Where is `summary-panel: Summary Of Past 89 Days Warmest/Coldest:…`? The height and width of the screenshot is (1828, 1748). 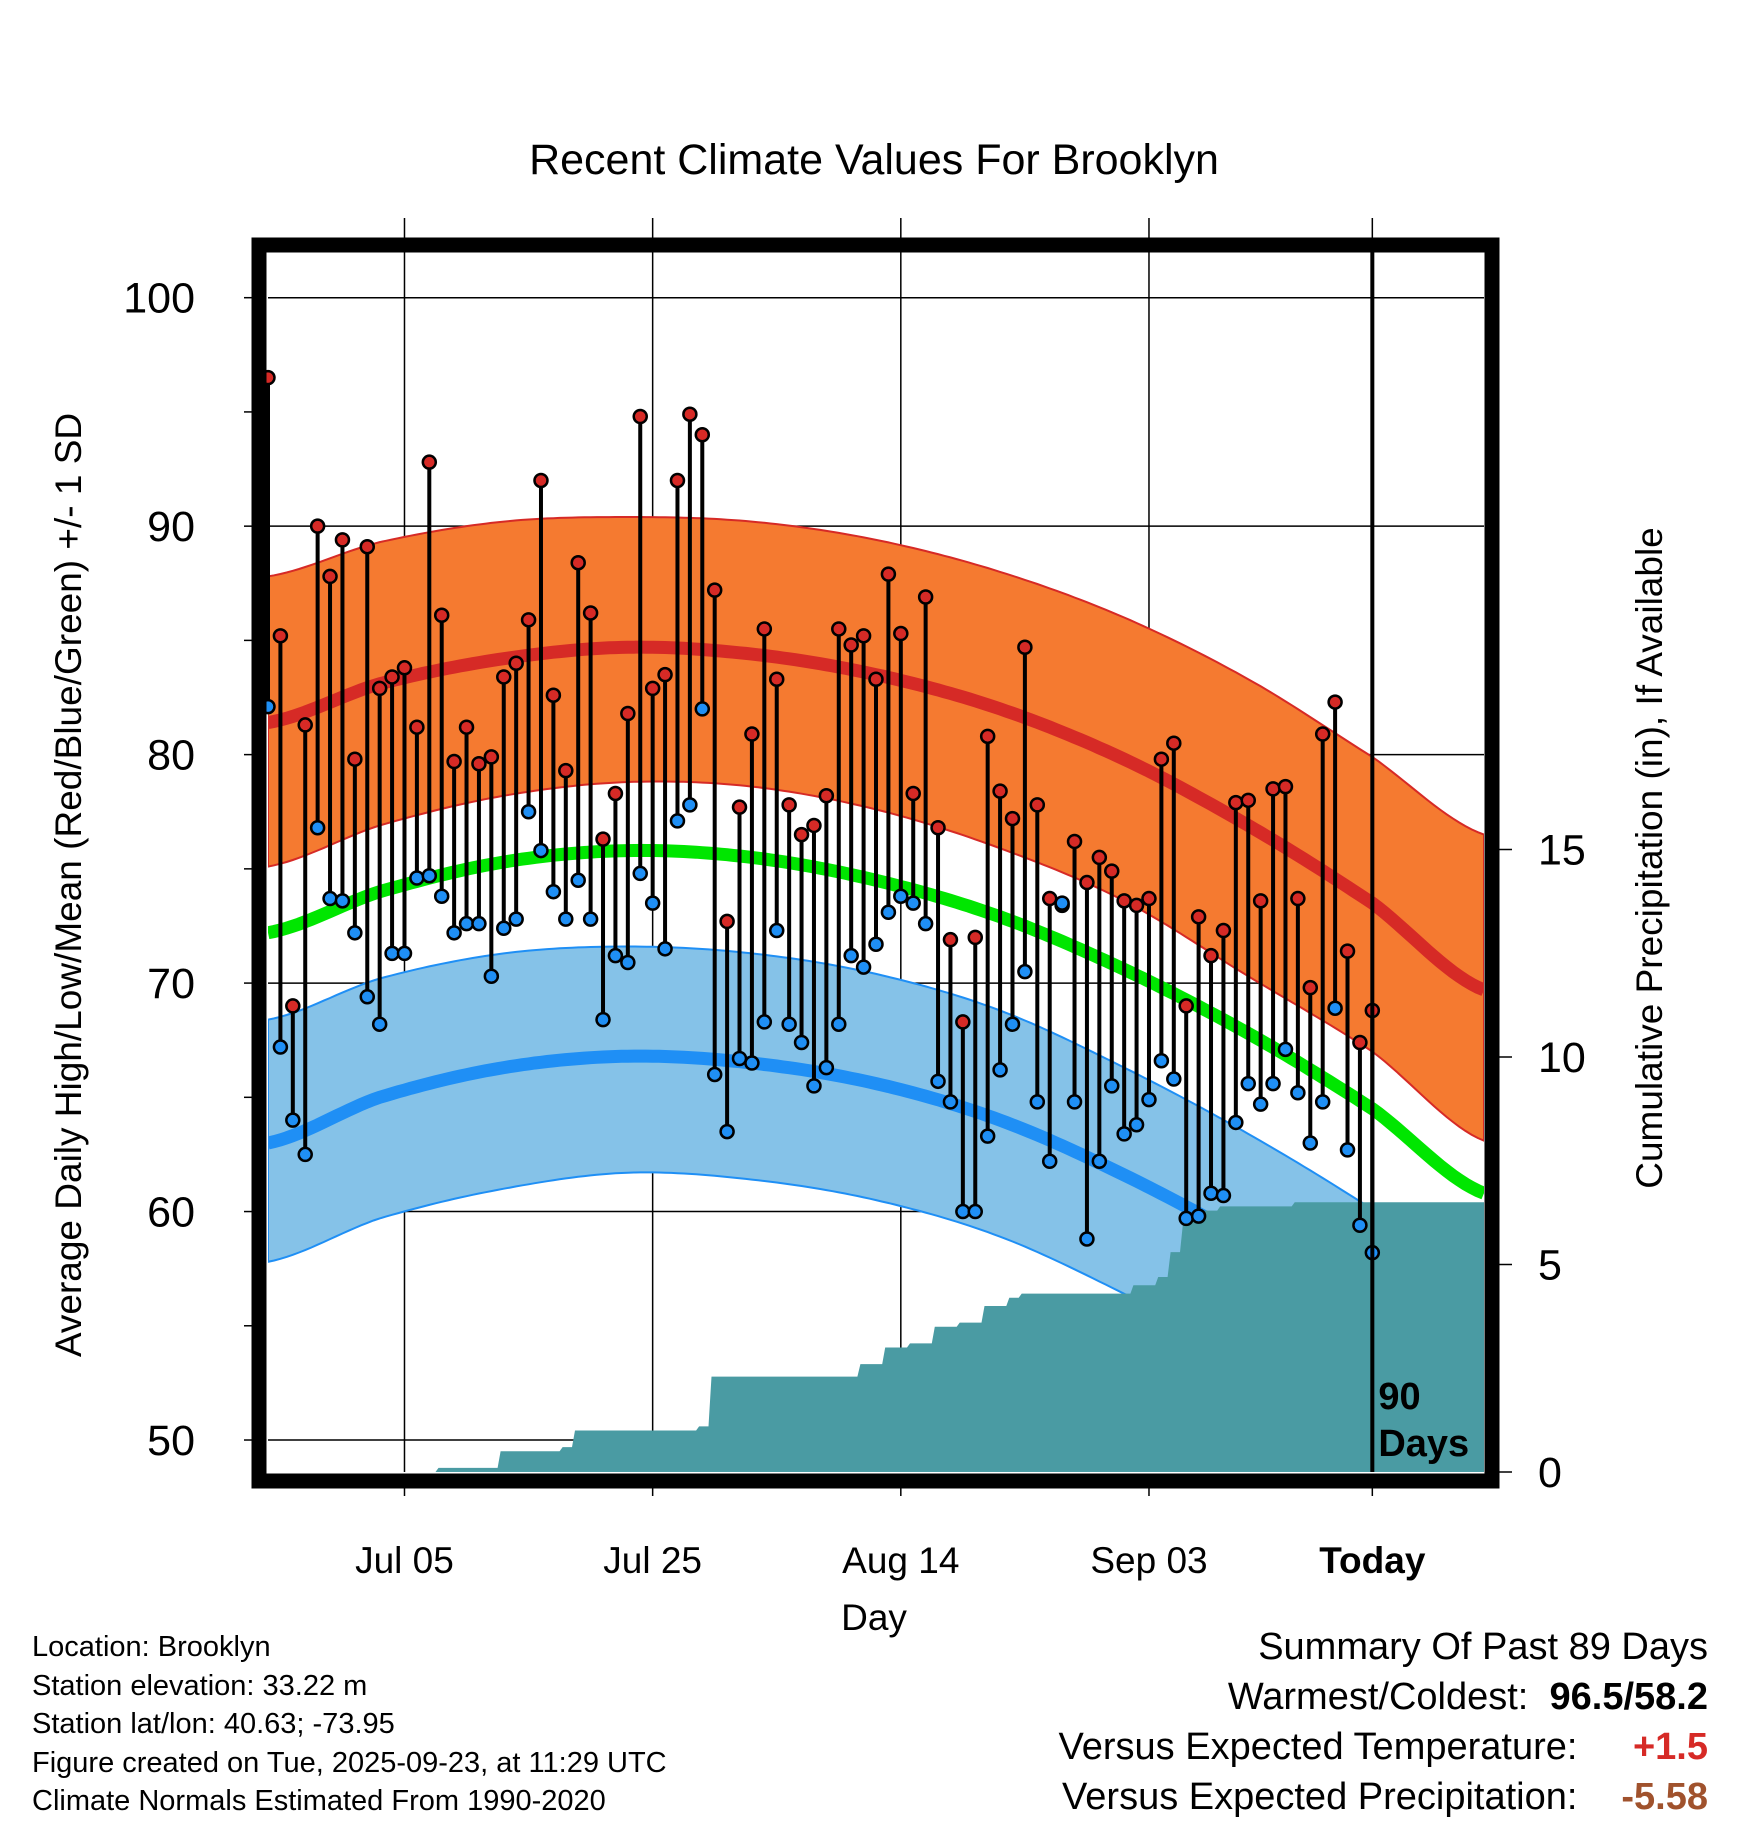
summary-panel: Summary Of Past 89 Days Warmest/Coldest:… is located at coordinates (1383, 1722).